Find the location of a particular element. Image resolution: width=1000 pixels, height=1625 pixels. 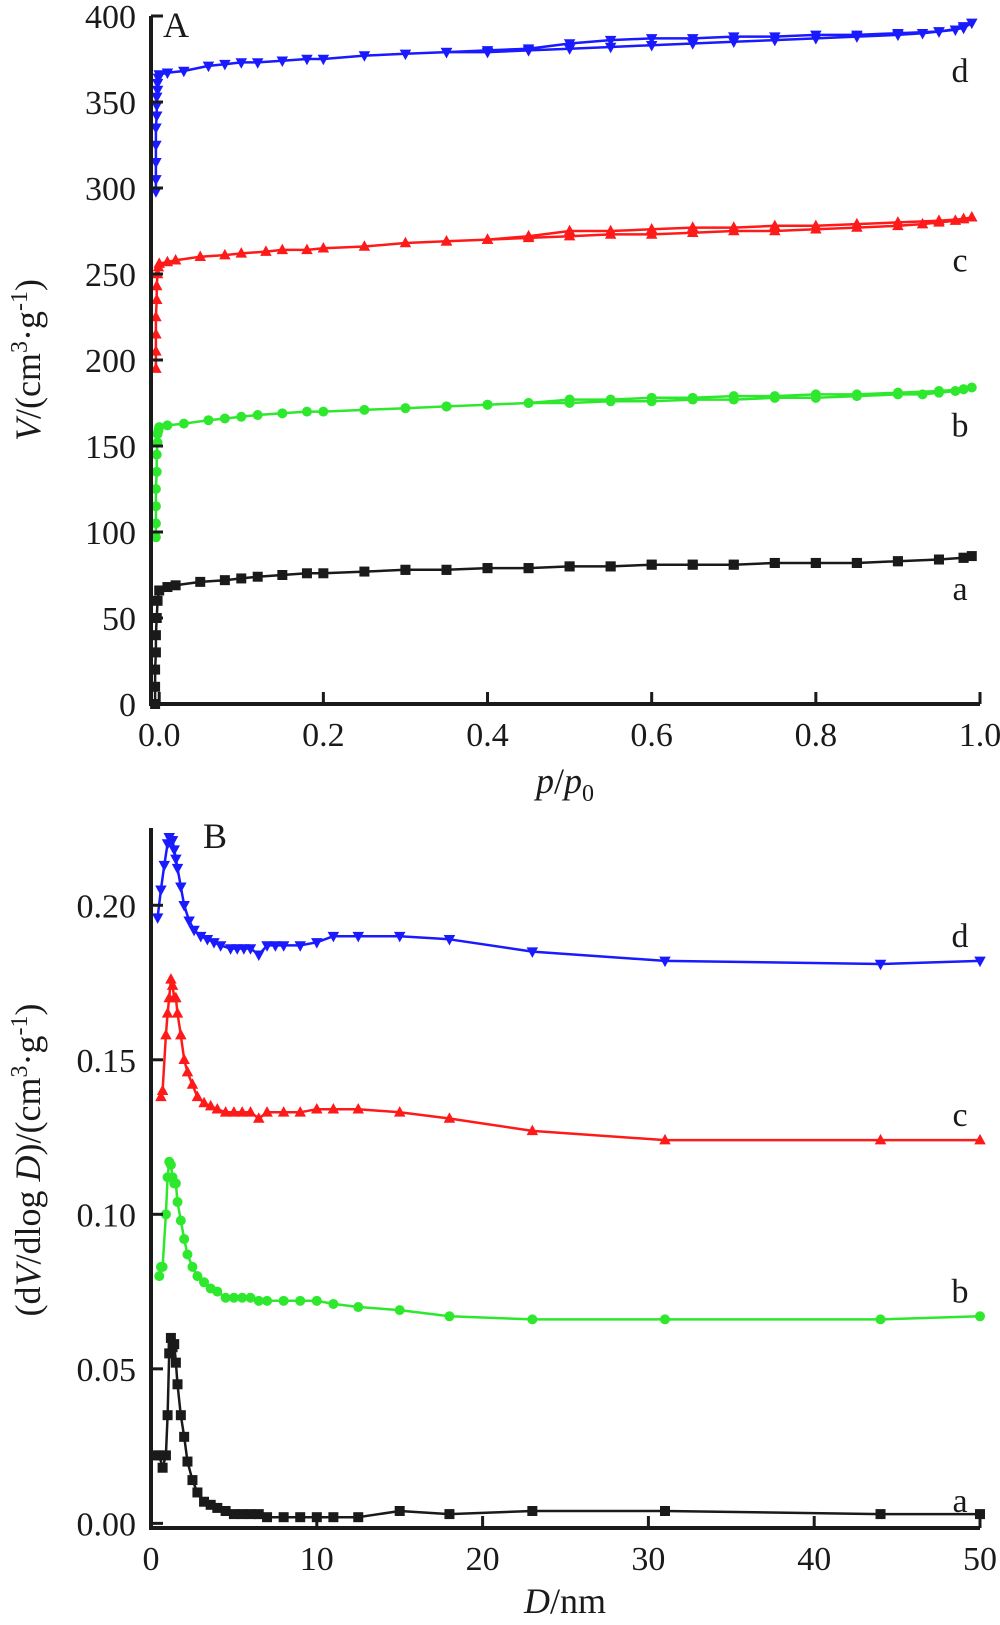

panel-b-label: B is located at coordinates (215, 836).